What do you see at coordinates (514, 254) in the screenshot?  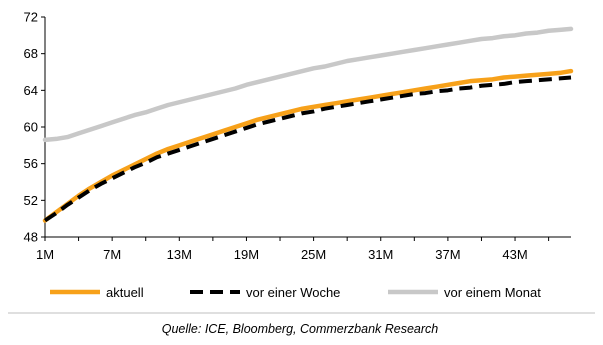 I see `x-tick-label: 43M` at bounding box center [514, 254].